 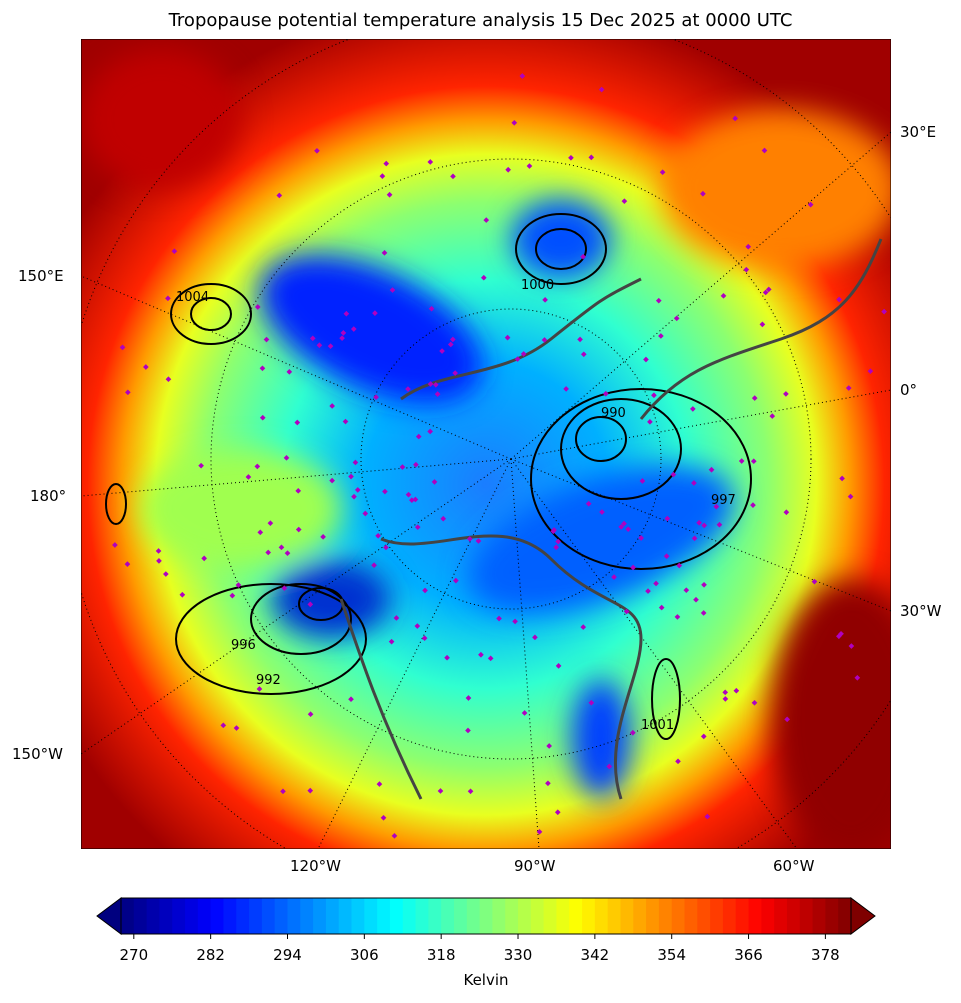 What do you see at coordinates (657, 725) in the screenshot?
I see `contour-label: 1001` at bounding box center [657, 725].